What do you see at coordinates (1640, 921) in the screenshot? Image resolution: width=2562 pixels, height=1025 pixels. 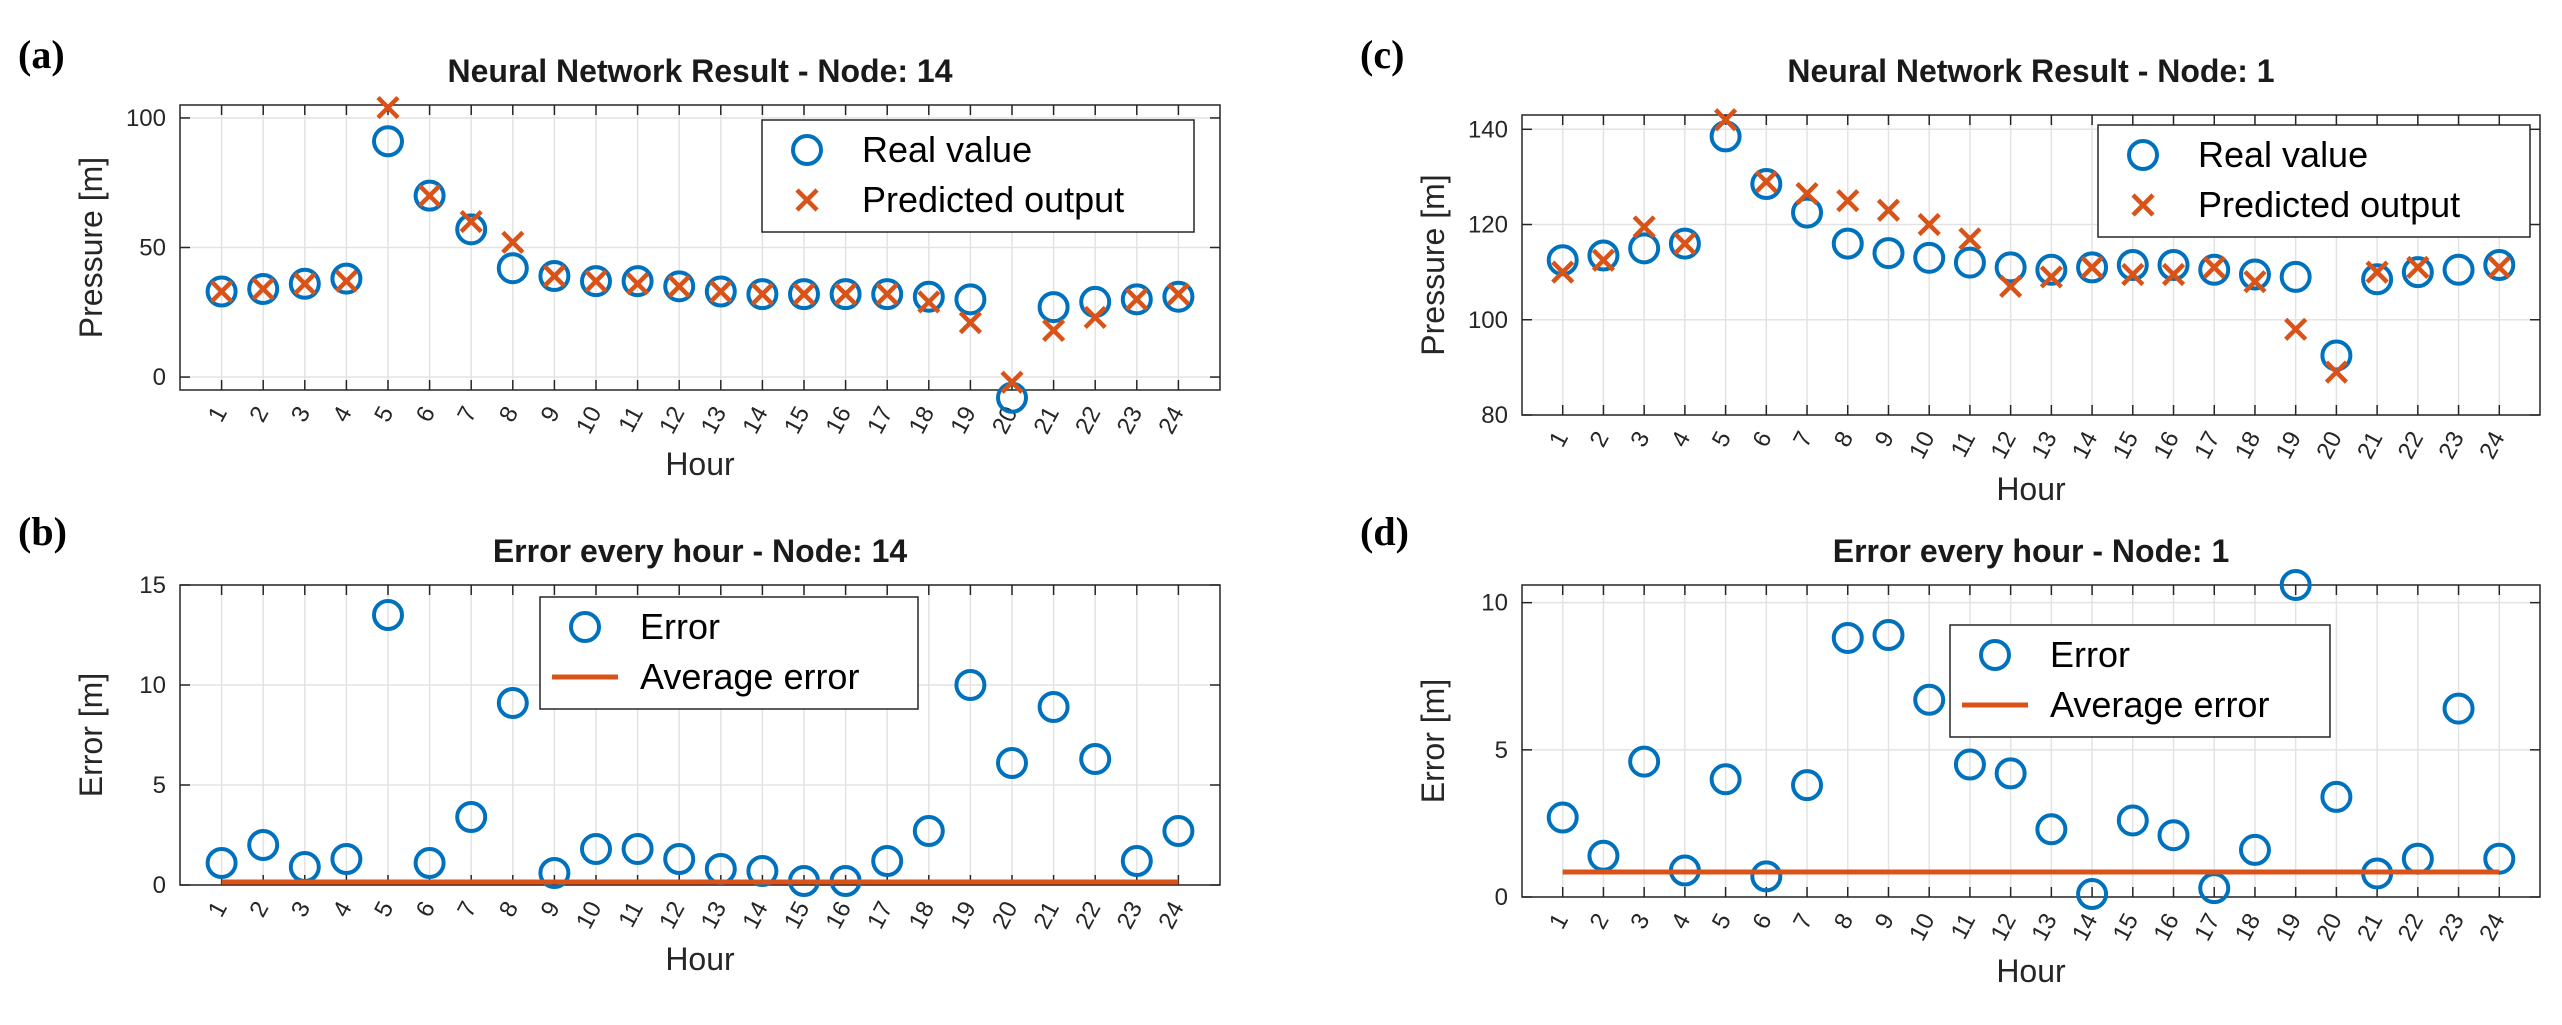 I see `x-tick-label: 3` at bounding box center [1640, 921].